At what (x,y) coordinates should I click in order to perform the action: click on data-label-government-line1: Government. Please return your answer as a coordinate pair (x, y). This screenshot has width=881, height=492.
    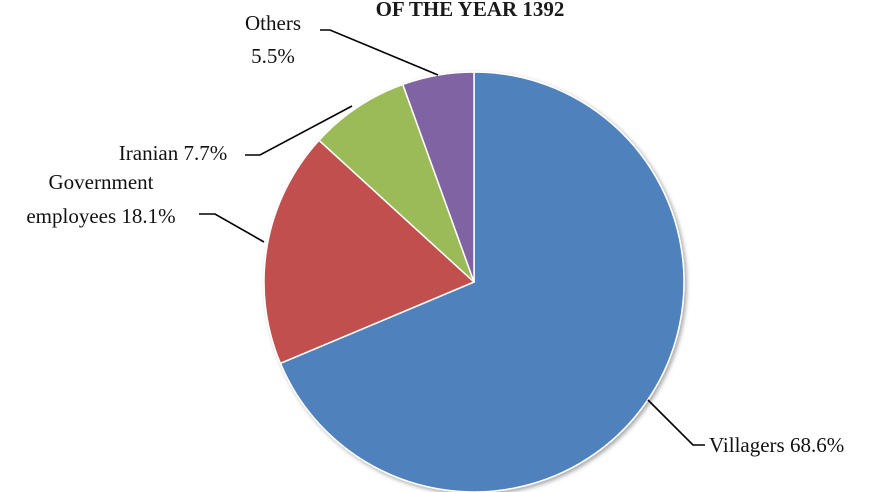
    Looking at the image, I should click on (101, 182).